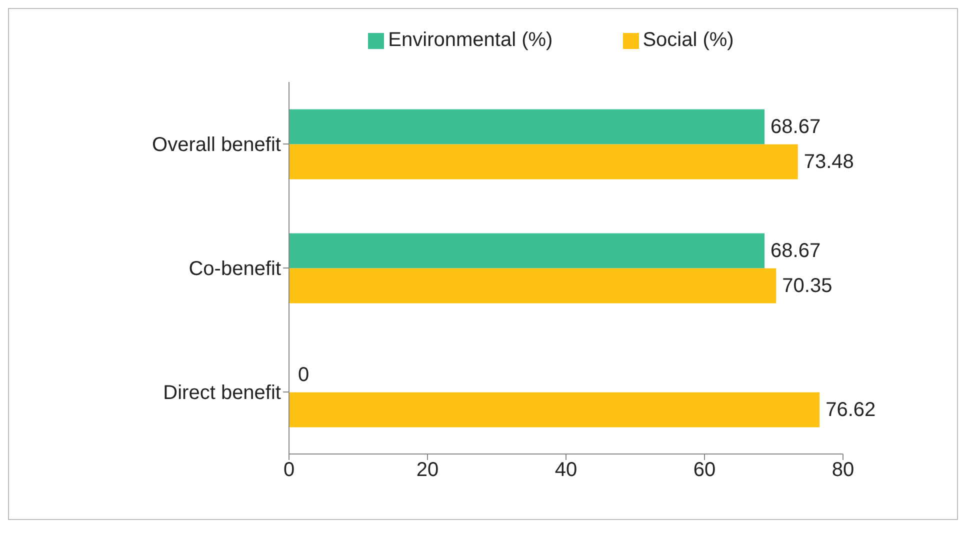 The width and height of the screenshot is (974, 535). I want to click on x-tick-label: 0, so click(289, 470).